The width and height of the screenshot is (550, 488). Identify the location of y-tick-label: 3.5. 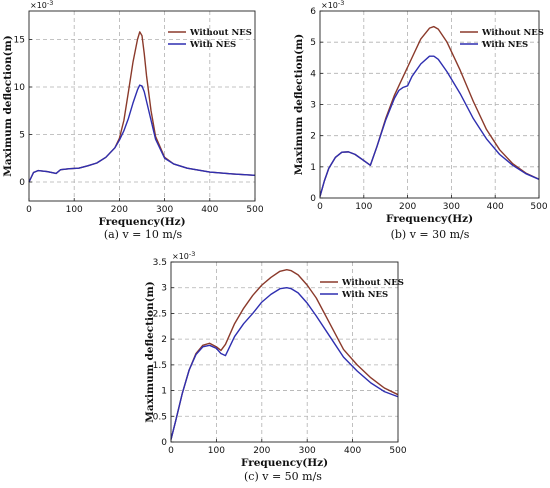
(160, 263).